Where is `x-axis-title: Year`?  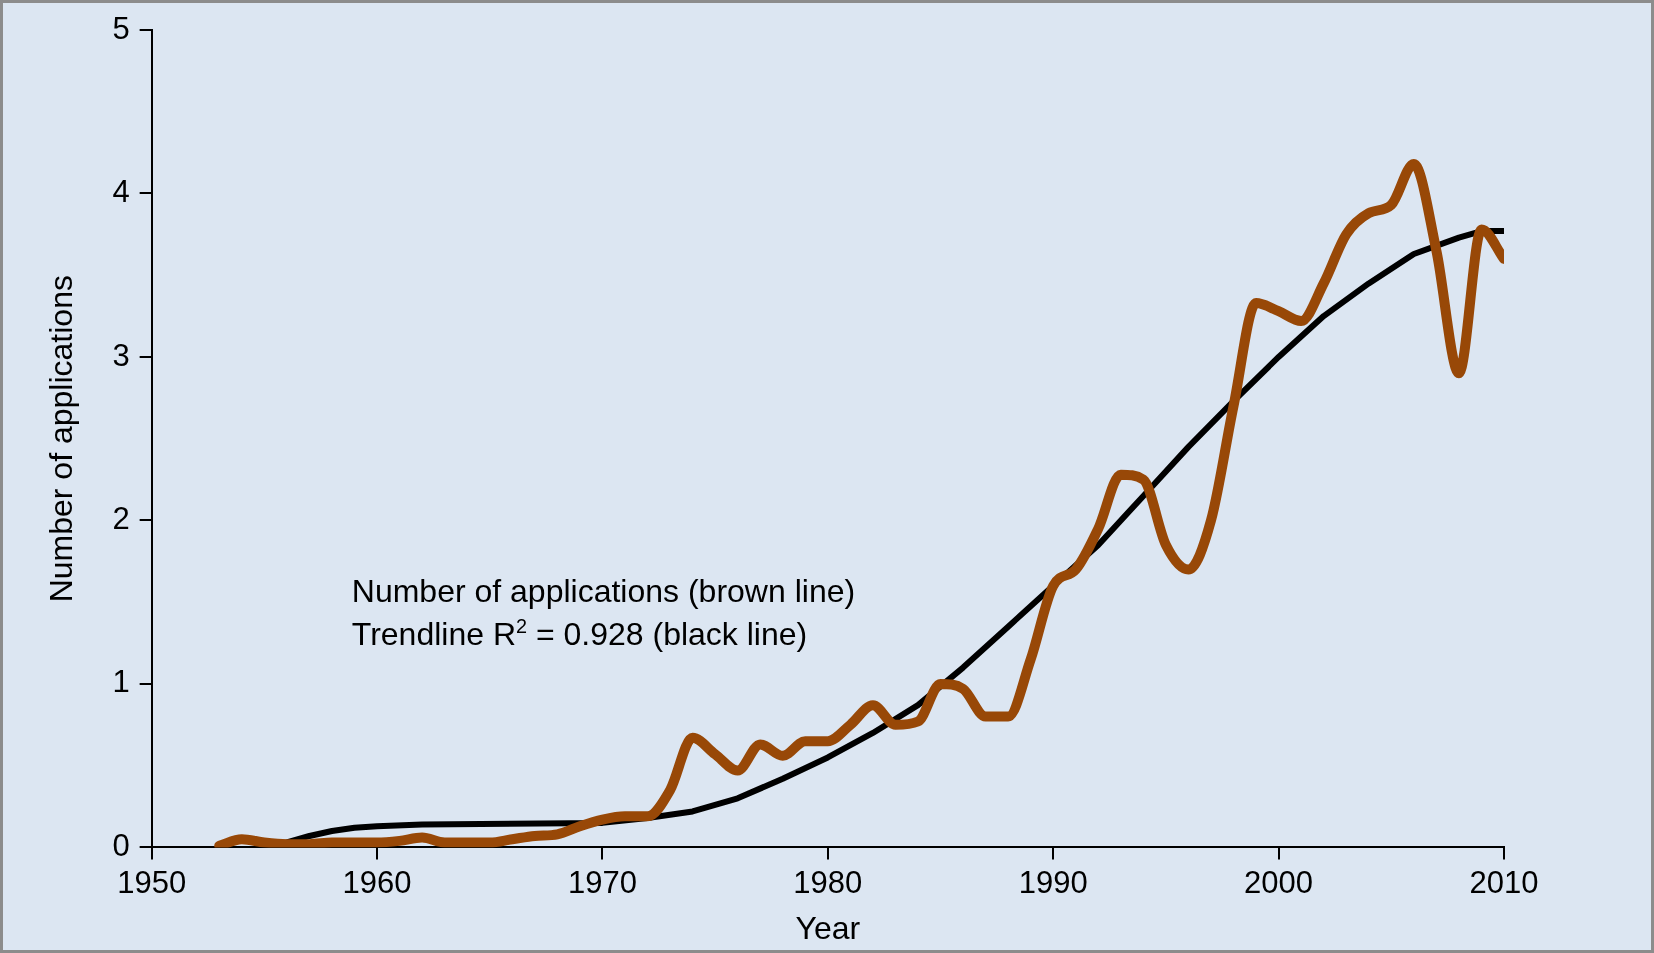
x-axis-title: Year is located at coordinates (828, 927).